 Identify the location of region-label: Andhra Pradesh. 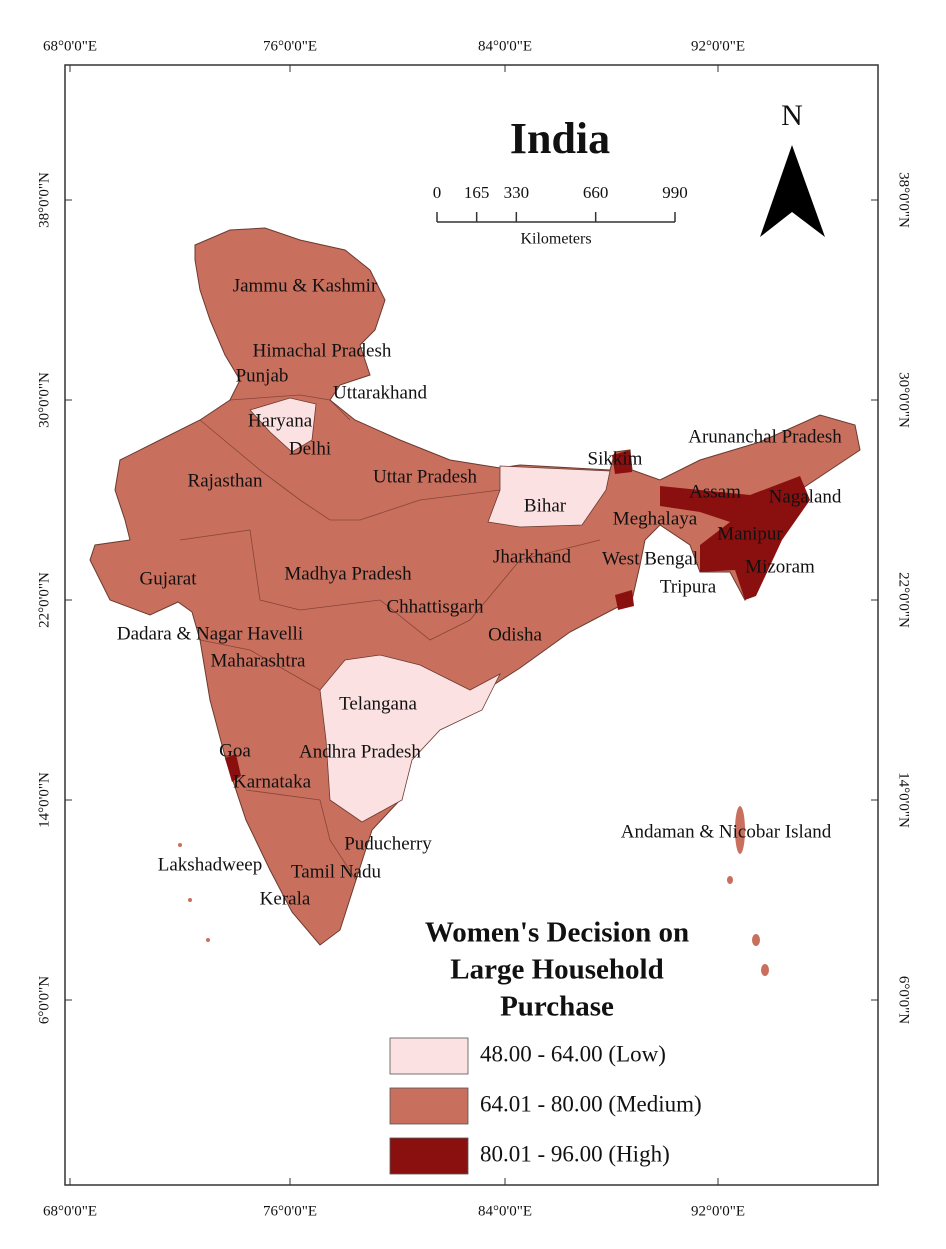
(360, 751).